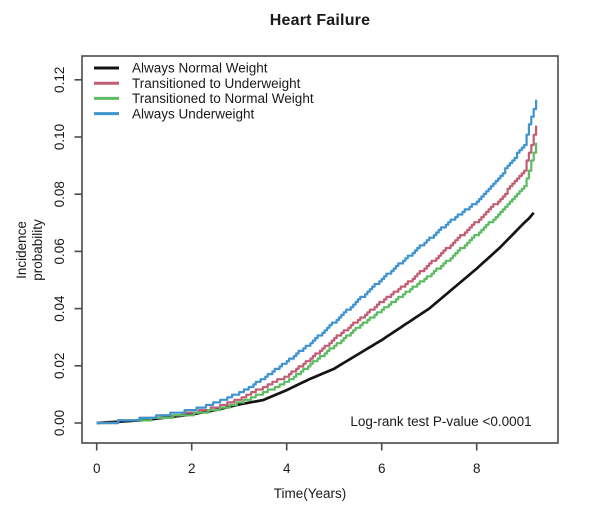 The height and width of the screenshot is (518, 600). Describe the element at coordinates (59, 137) in the screenshot. I see `y-tick-label: 0.10` at that location.